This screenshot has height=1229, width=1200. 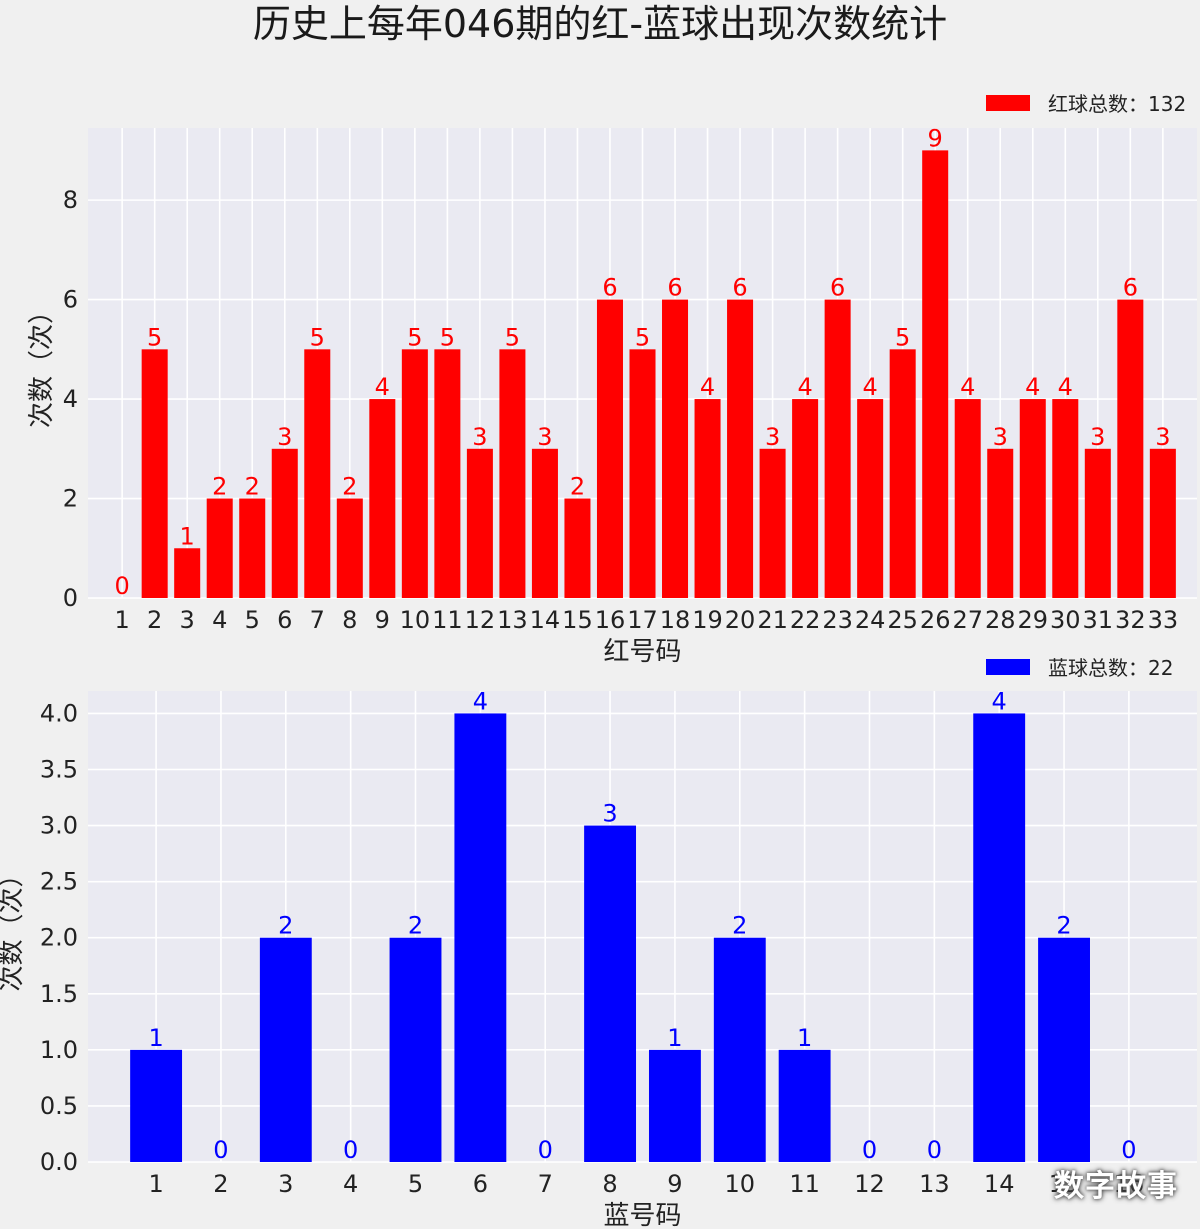 I want to click on blue-ytick-label: 1.5, so click(x=59, y=994).